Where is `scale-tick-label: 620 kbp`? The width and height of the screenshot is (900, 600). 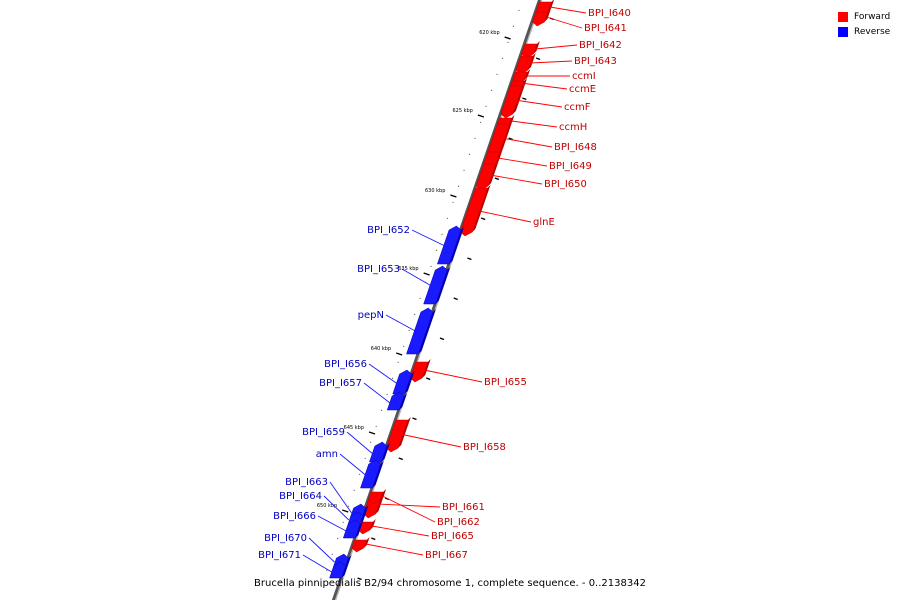
scale-tick-label: 620 kbp is located at coordinates (489, 33).